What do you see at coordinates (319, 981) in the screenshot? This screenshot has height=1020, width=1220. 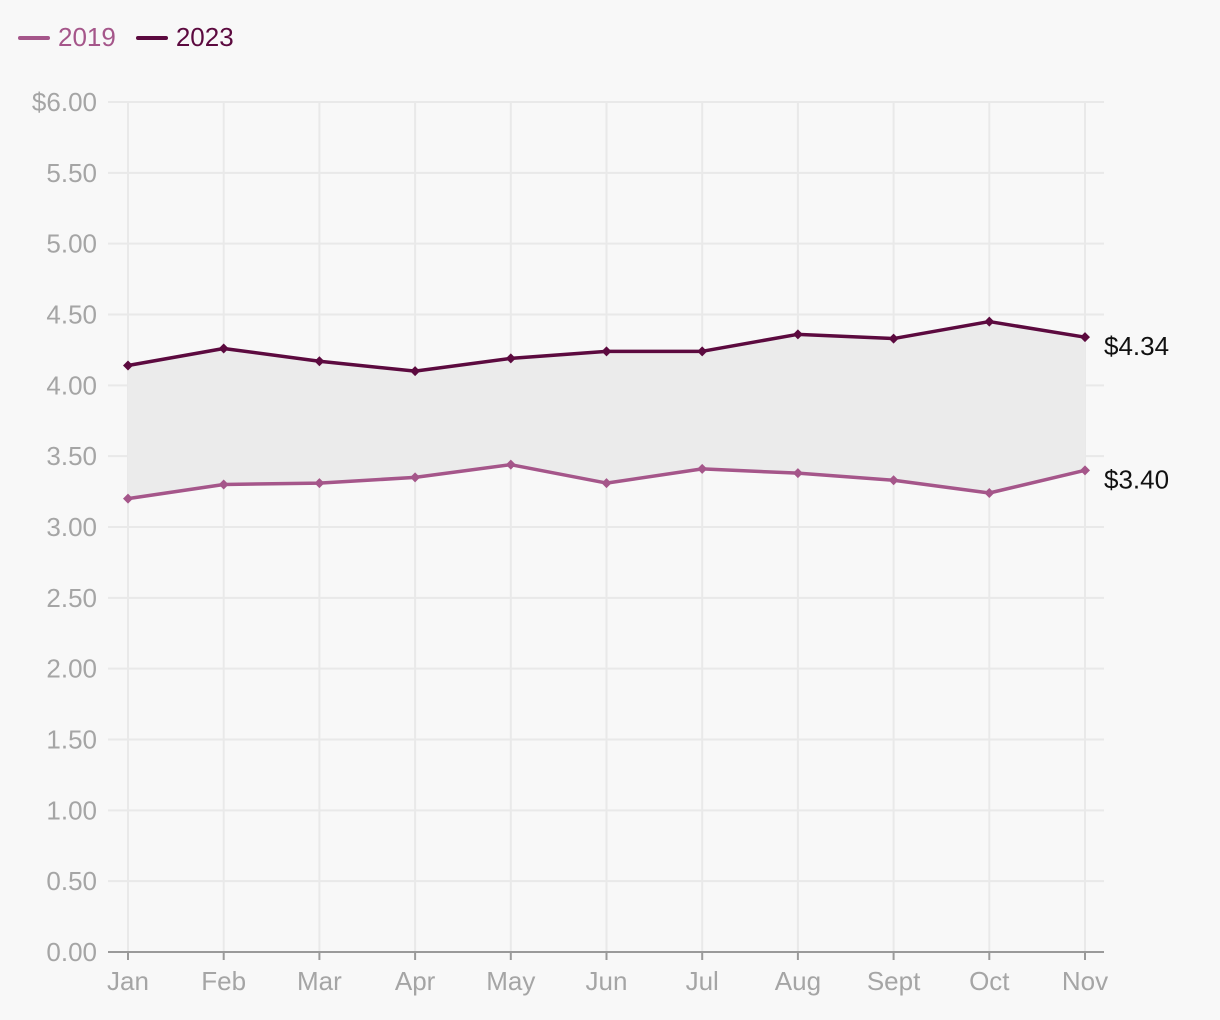 I see `x-tick-label: Mar` at bounding box center [319, 981].